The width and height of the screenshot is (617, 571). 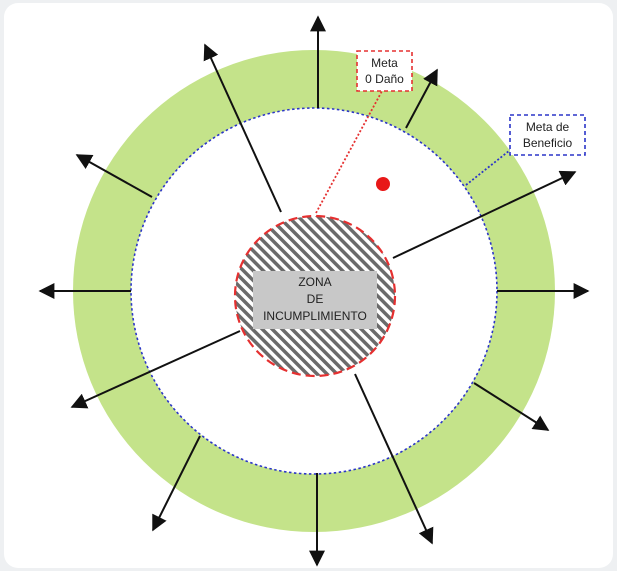 I want to click on callout-harm-line-2: 0 Daño, so click(x=384, y=79).